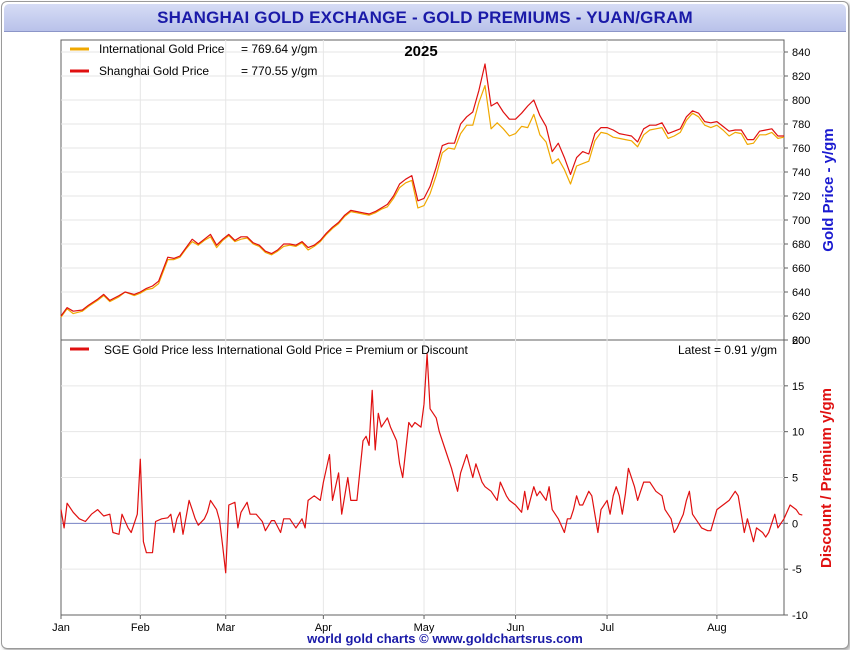 The image size is (850, 650). Describe the element at coordinates (801, 317) in the screenshot. I see `y-tick-label-price: 620` at that location.